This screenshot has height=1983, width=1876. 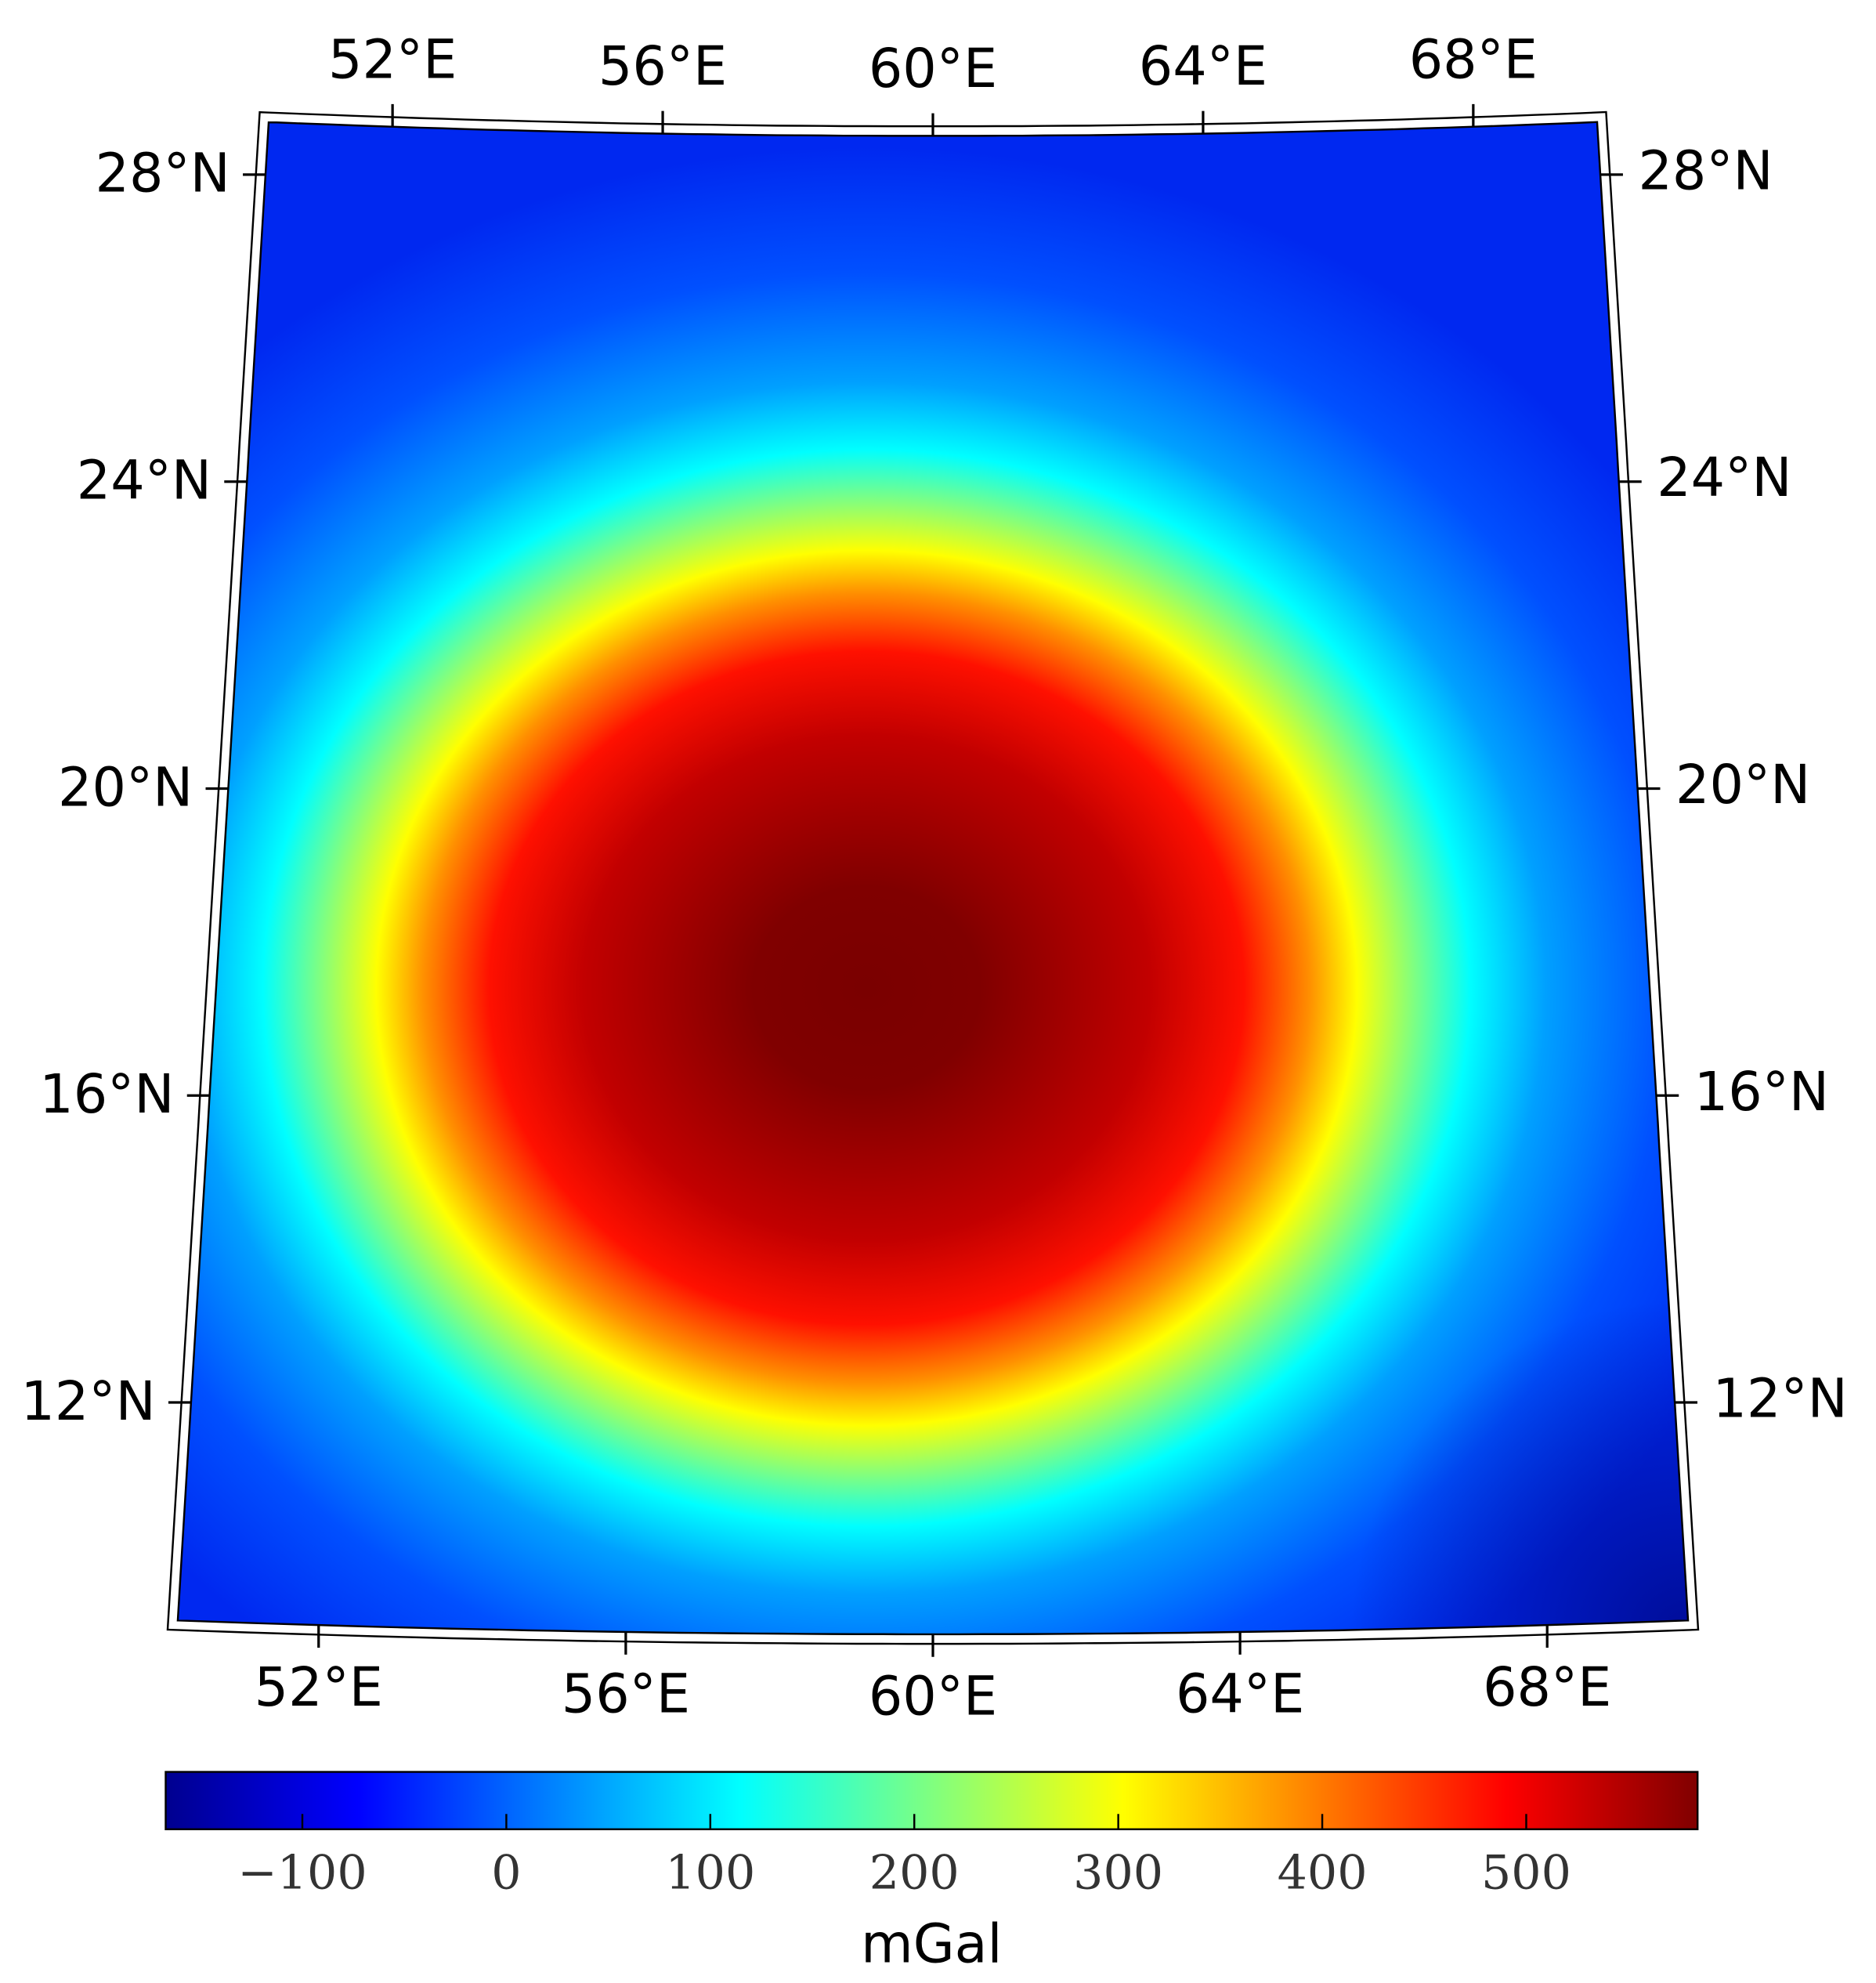 What do you see at coordinates (932, 1945) in the screenshot?
I see `colorbar-label: mGal` at bounding box center [932, 1945].